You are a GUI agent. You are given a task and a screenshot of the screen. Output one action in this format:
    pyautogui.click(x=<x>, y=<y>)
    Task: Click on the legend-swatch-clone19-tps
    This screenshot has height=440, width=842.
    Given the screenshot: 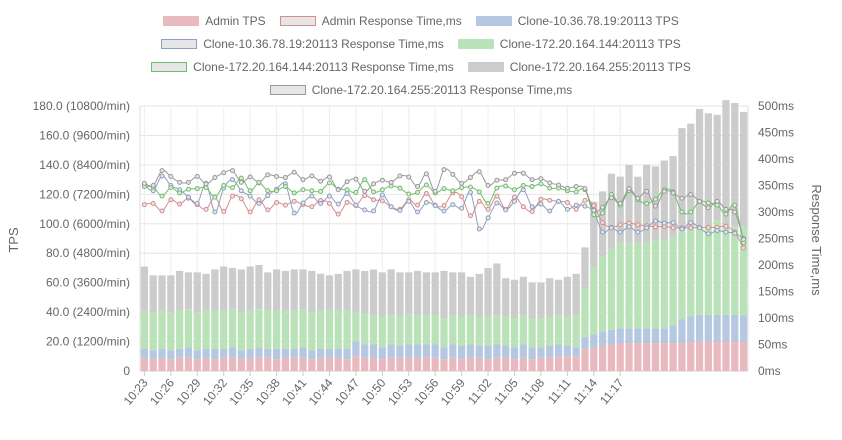 What is the action you would take?
    pyautogui.click(x=493, y=21)
    